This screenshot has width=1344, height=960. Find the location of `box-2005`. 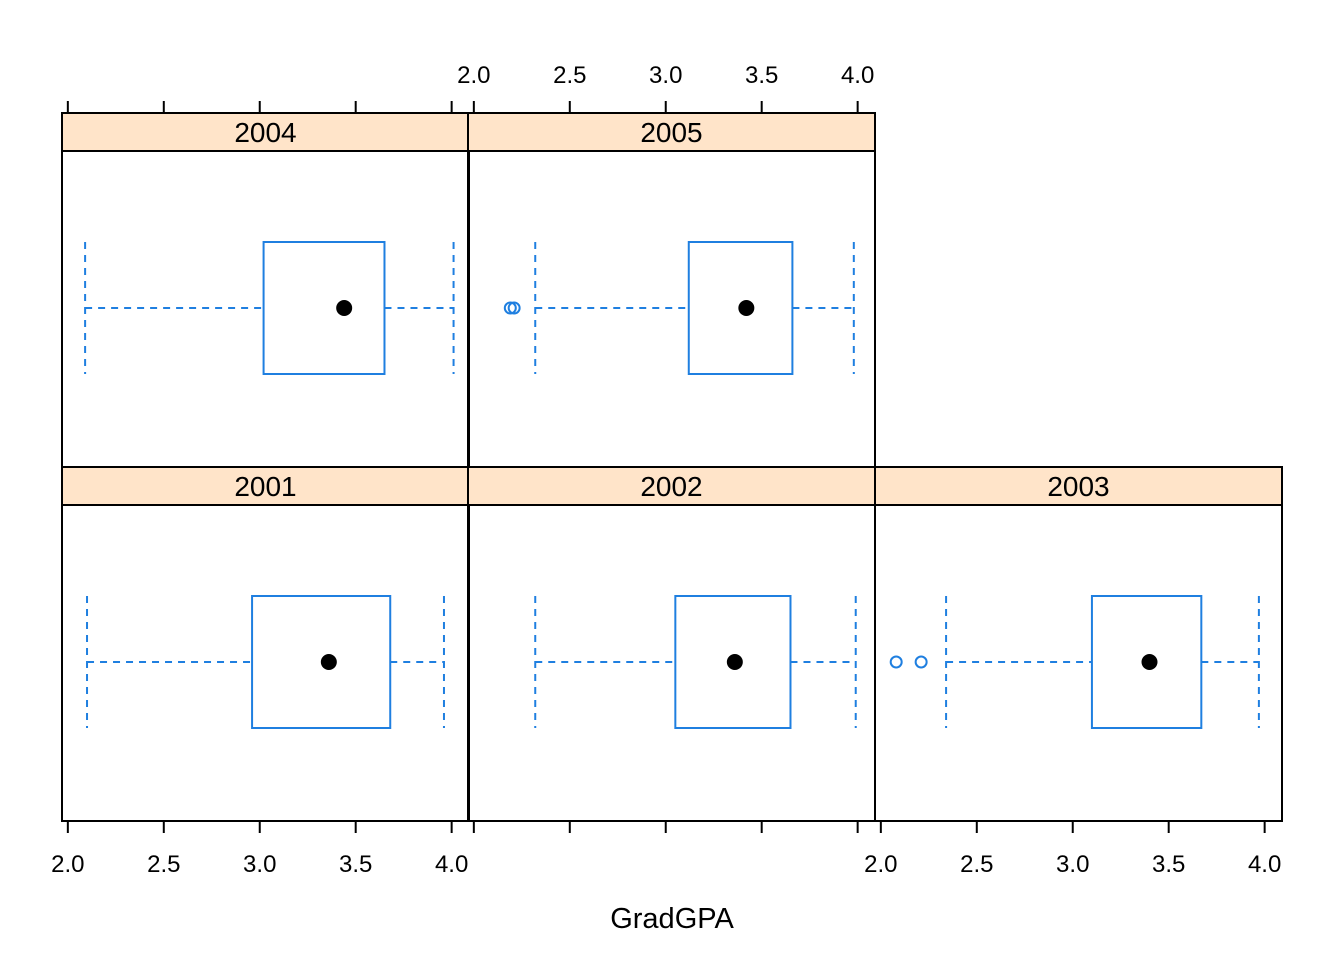

box-2005 is located at coordinates (740, 308).